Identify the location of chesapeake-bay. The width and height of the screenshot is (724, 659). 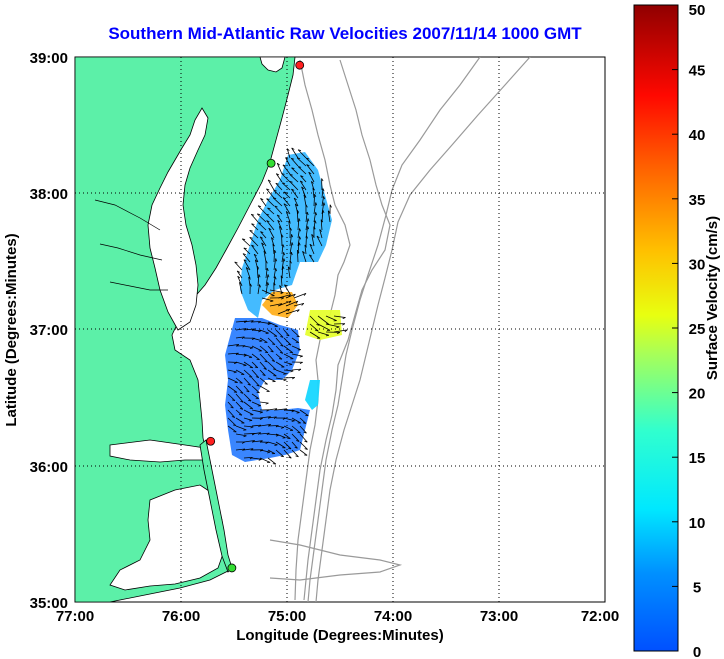
(178, 219).